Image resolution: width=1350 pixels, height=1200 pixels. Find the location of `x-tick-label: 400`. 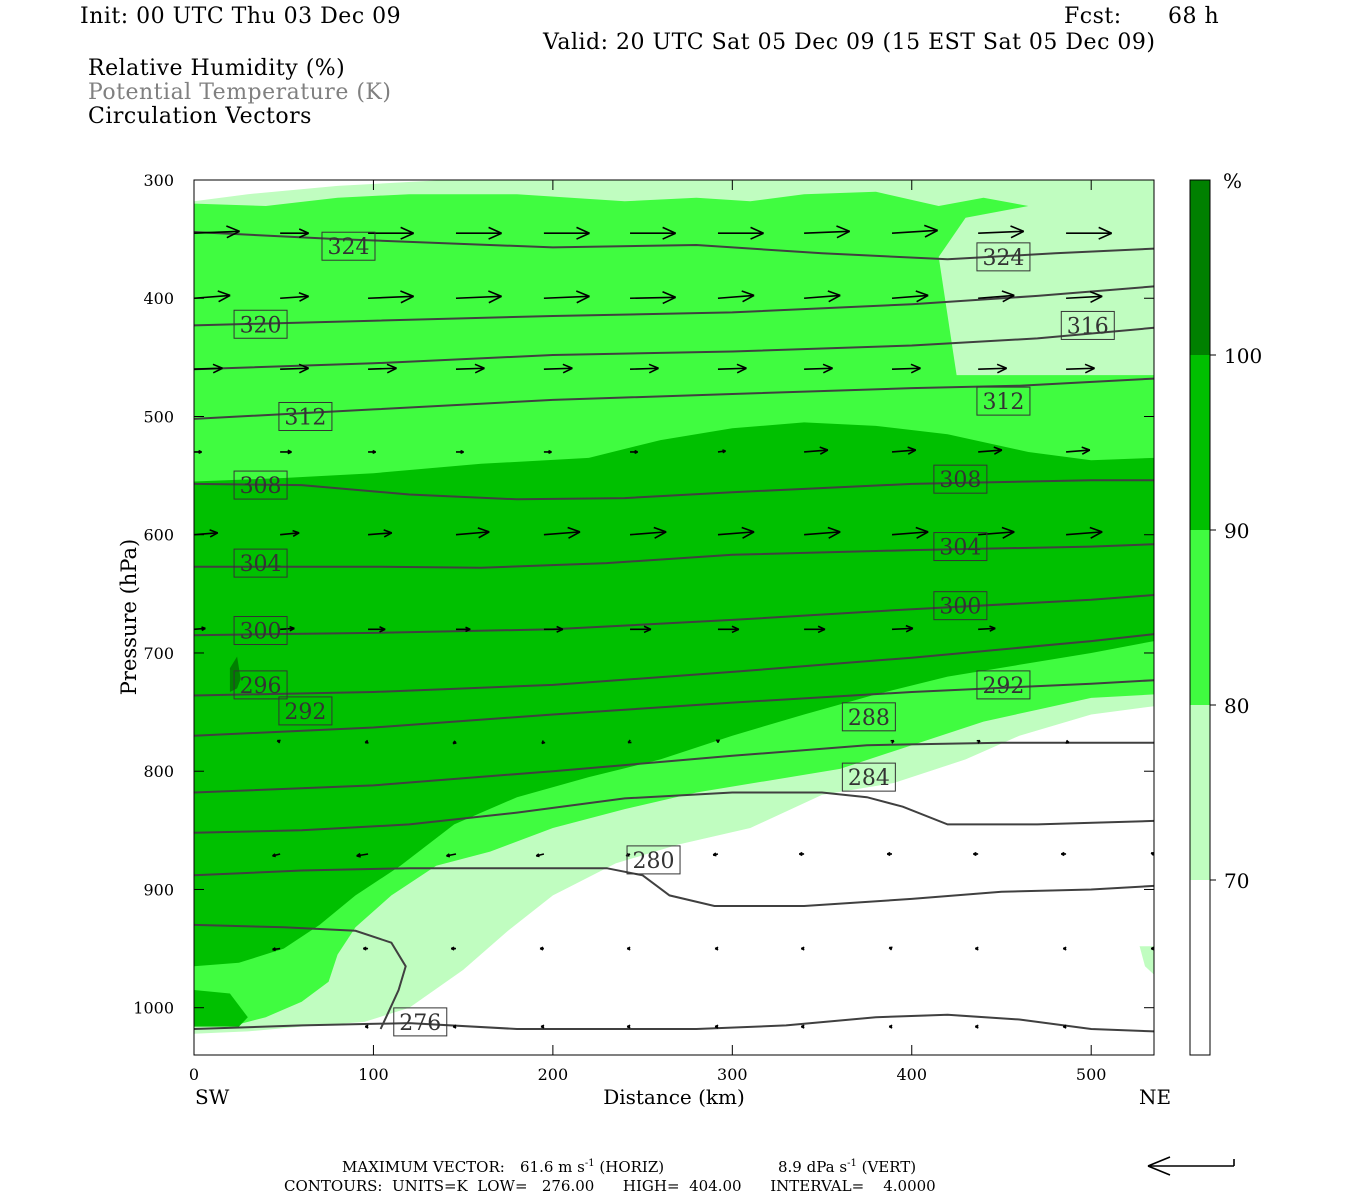

x-tick-label: 400 is located at coordinates (911, 1074).